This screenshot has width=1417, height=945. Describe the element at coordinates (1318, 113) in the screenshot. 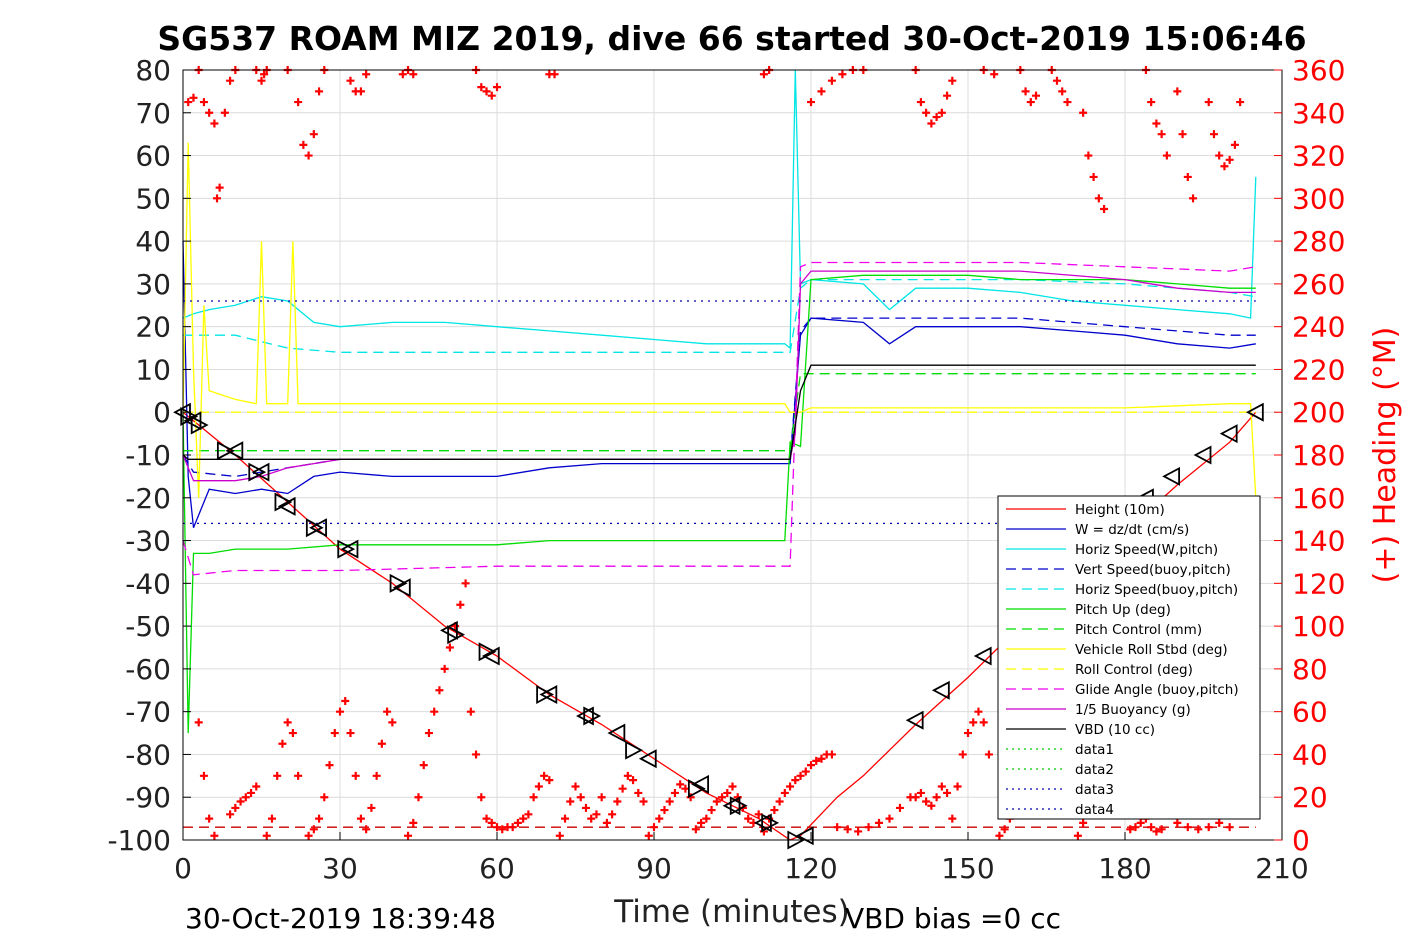

I see `y2-tick-label: 340` at that location.